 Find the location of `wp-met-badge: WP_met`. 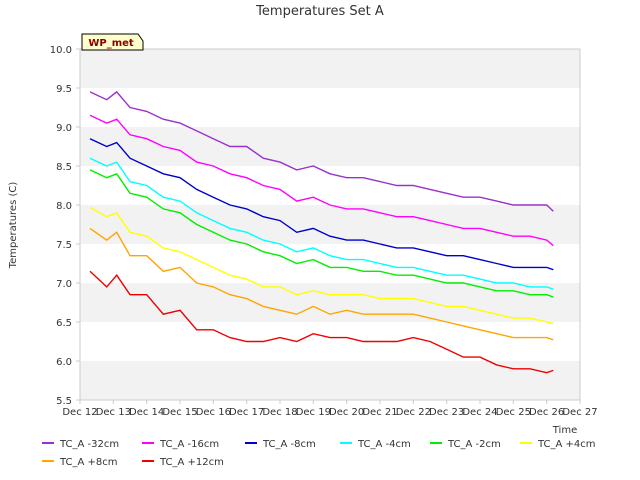

wp-met-badge: WP_met is located at coordinates (112, 42).